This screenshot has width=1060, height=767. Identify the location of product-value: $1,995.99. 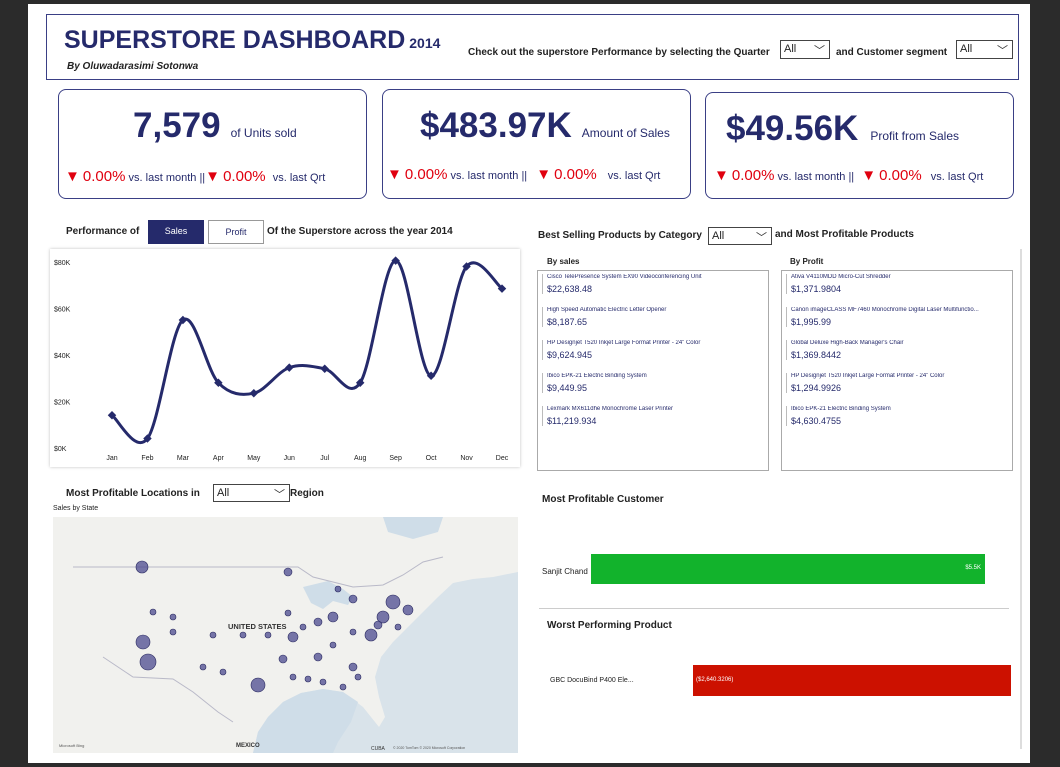
(811, 322).